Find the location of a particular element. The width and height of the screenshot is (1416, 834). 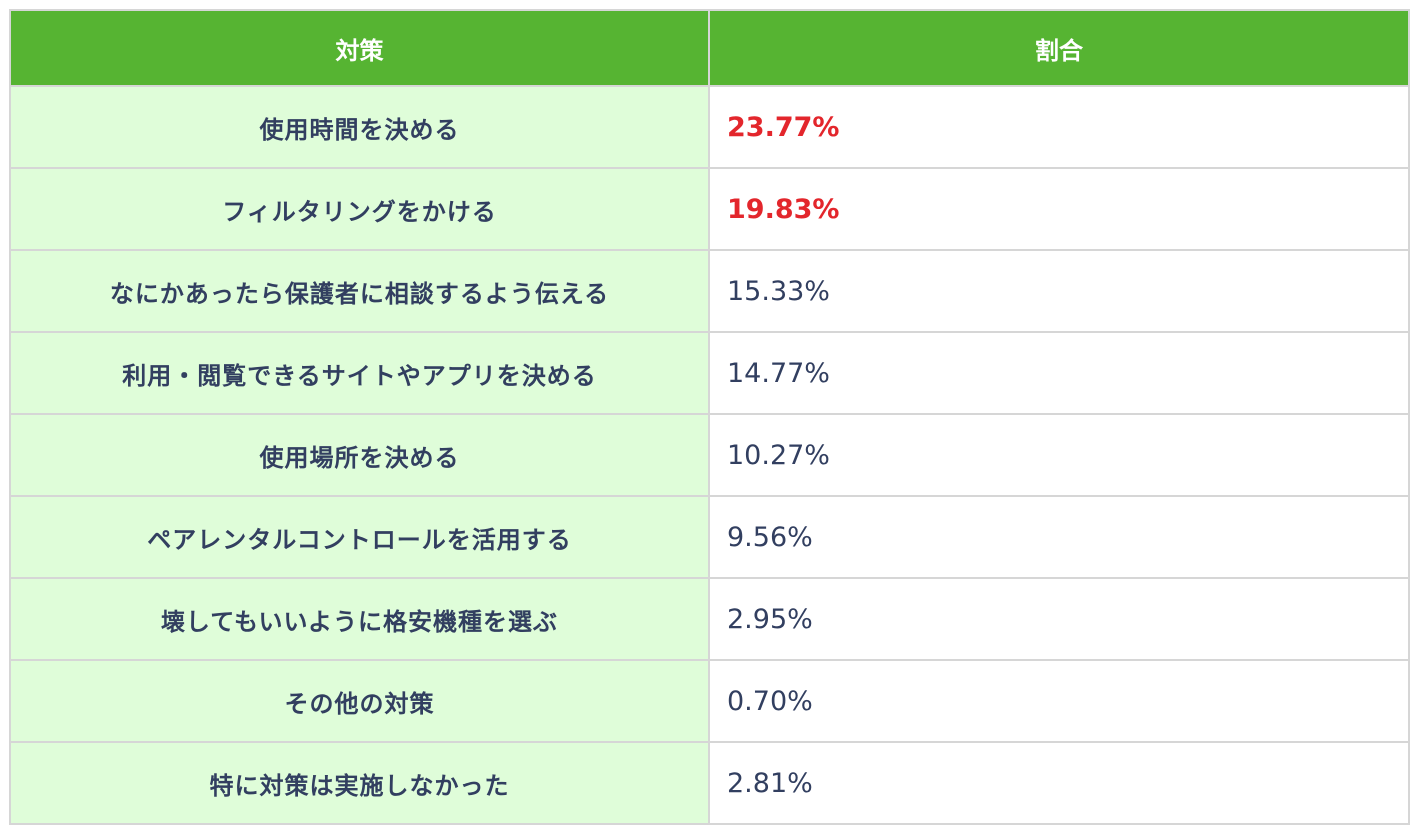

table-row: その他の対策 0.70% is located at coordinates (709, 701).